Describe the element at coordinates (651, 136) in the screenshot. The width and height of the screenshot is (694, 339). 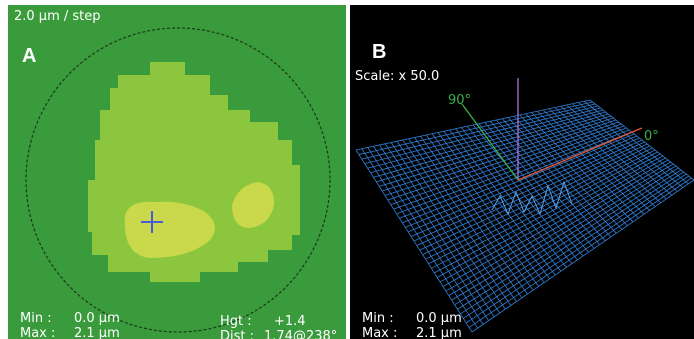
I see `axis-label: 0°` at that location.